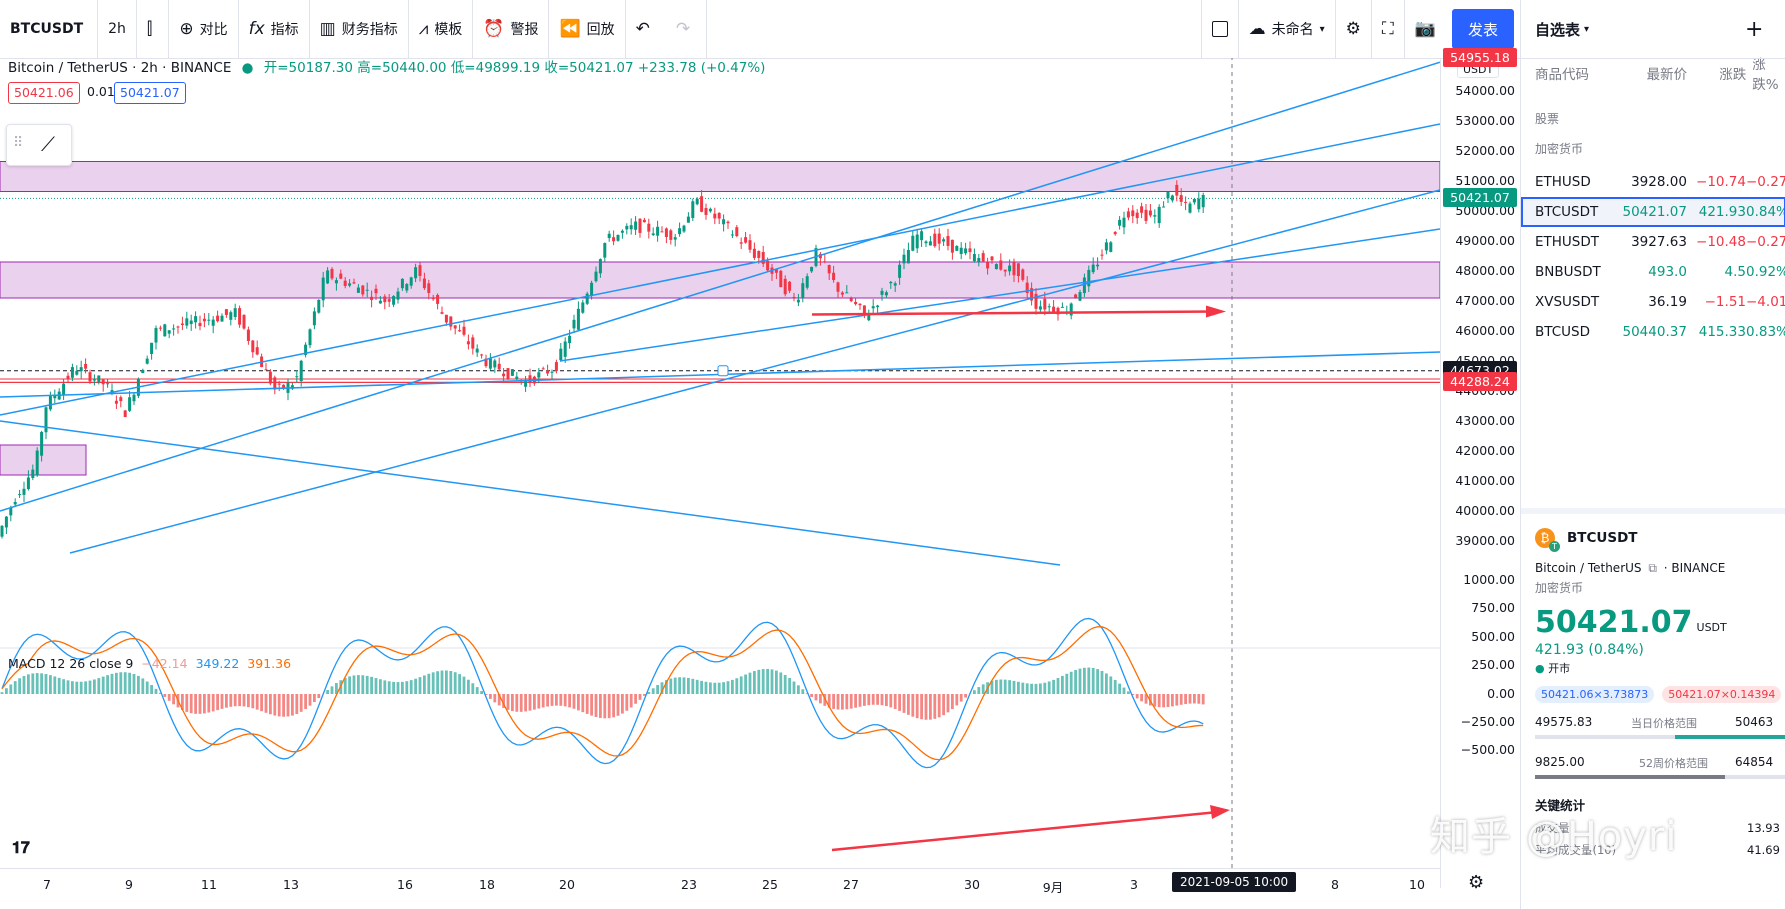 This screenshot has width=1785, height=909. Describe the element at coordinates (150, 93) in the screenshot. I see `buy-price-box: 50421.07` at that location.